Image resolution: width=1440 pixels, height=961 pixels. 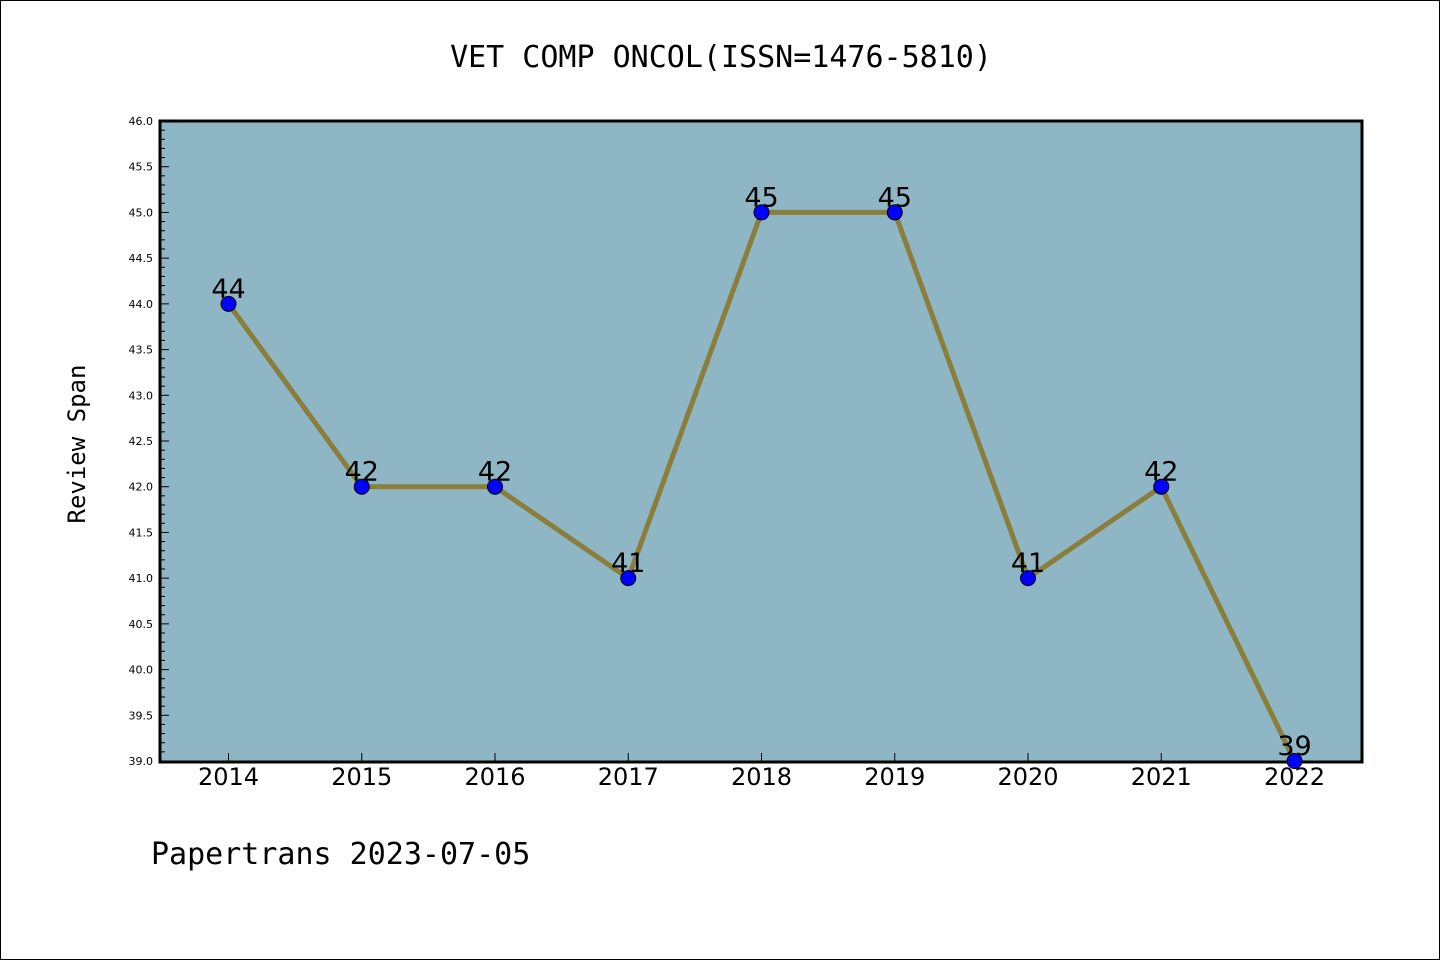 I want to click on y-tick-label: 40.0, so click(x=141, y=670).